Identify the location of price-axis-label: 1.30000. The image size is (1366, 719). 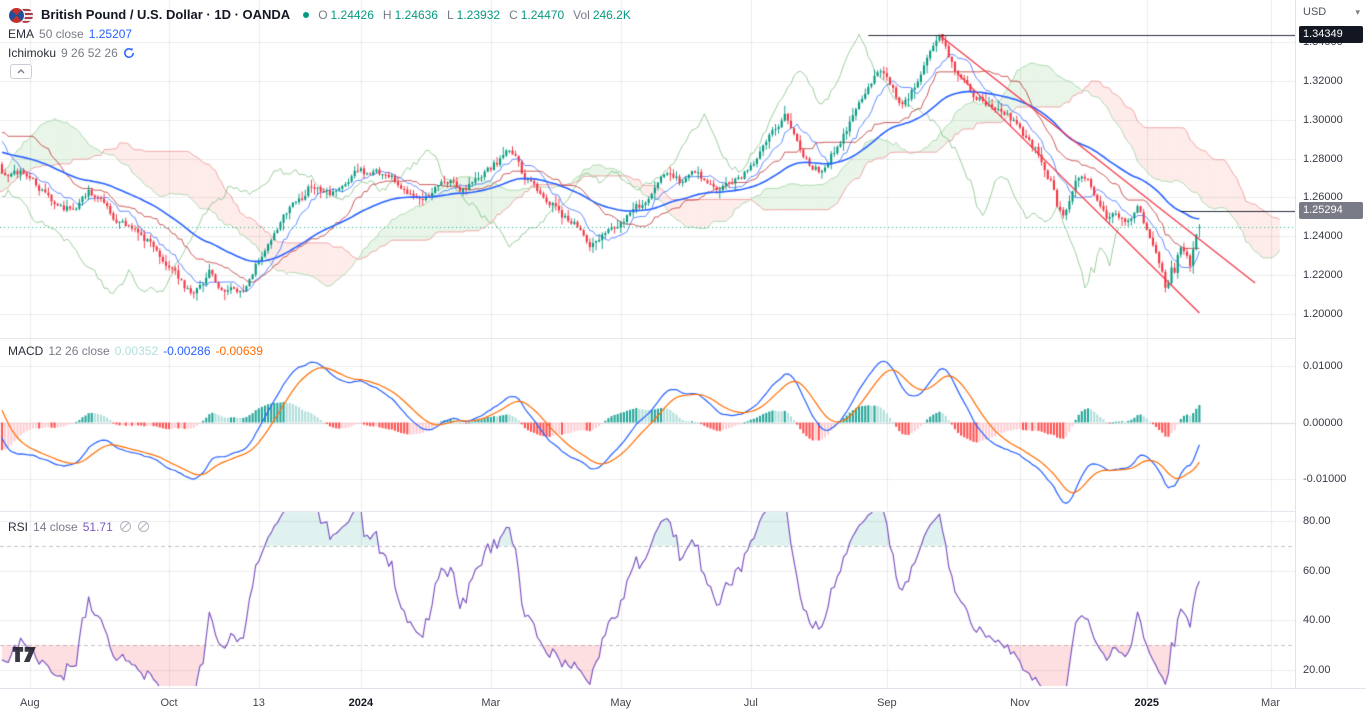
(1323, 119).